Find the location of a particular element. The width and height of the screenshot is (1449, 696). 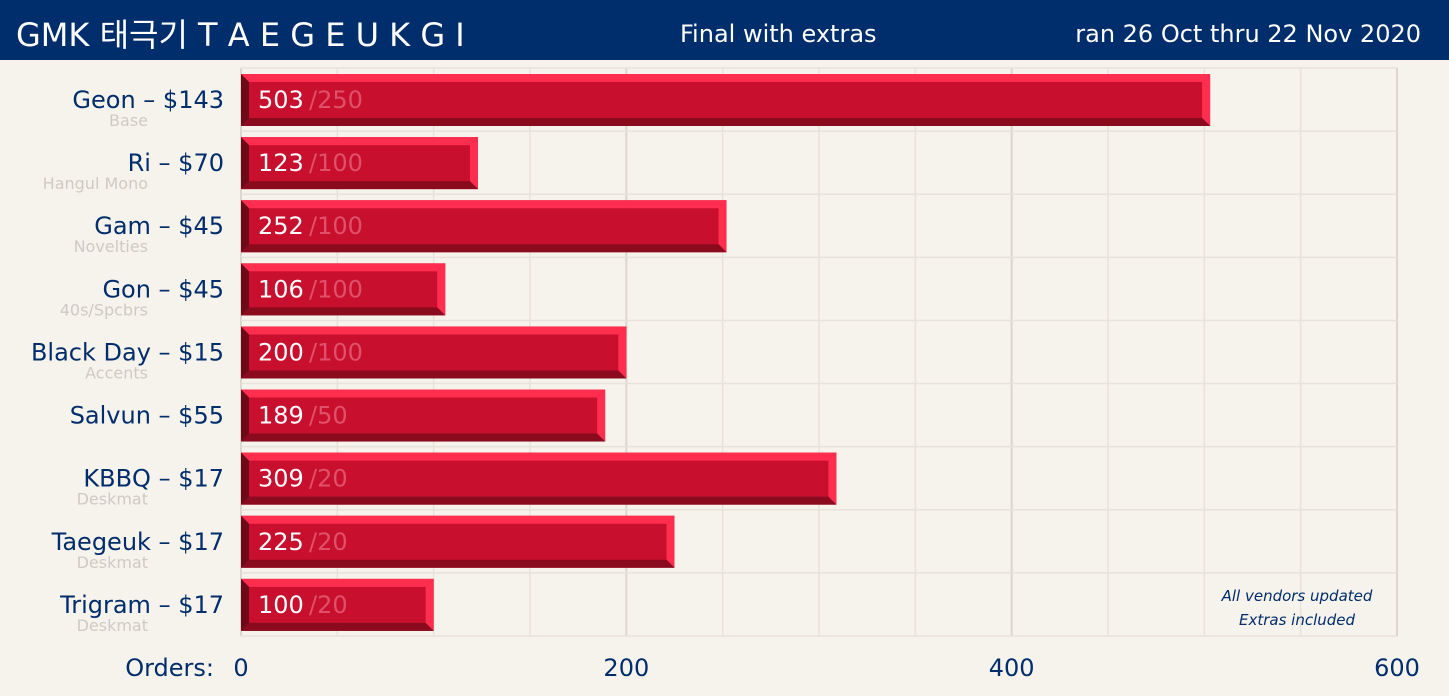

x-tick-label: 600 is located at coordinates (1397, 668).